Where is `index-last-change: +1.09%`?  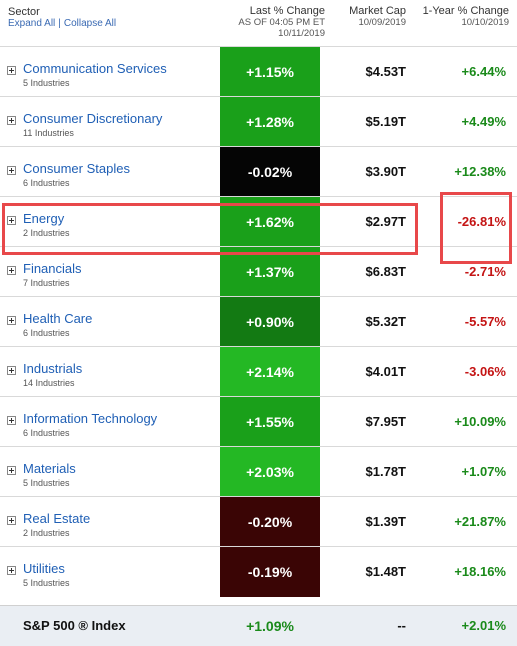
index-last-change: +1.09% is located at coordinates (270, 626).